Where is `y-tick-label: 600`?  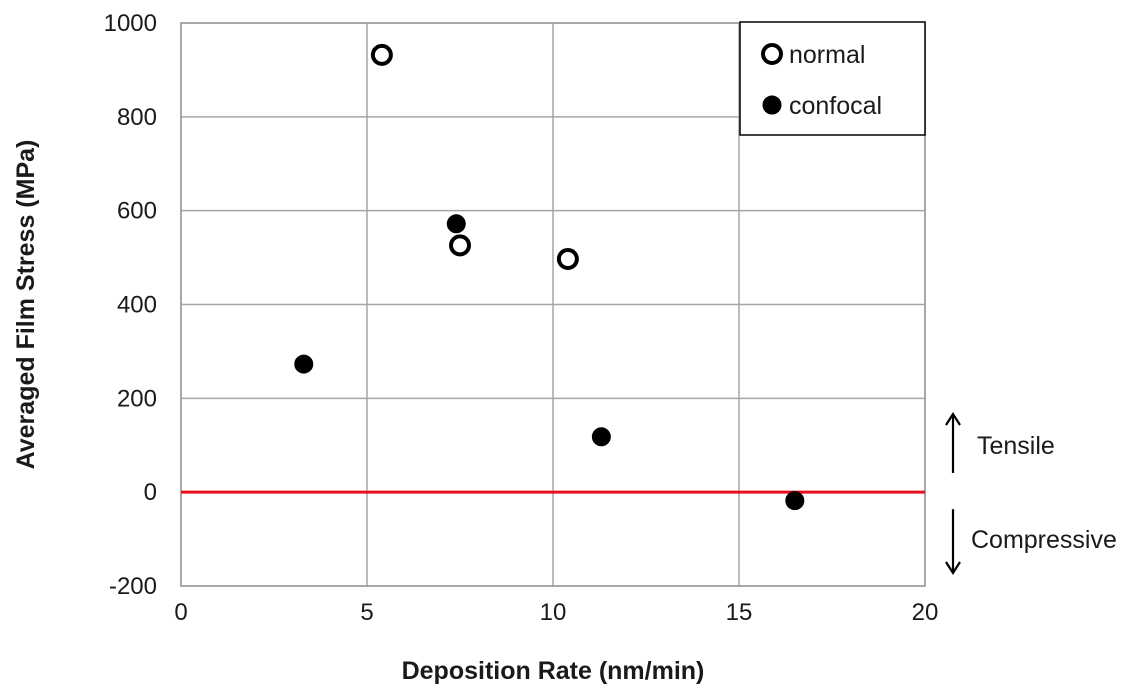
y-tick-label: 600 is located at coordinates (137, 211).